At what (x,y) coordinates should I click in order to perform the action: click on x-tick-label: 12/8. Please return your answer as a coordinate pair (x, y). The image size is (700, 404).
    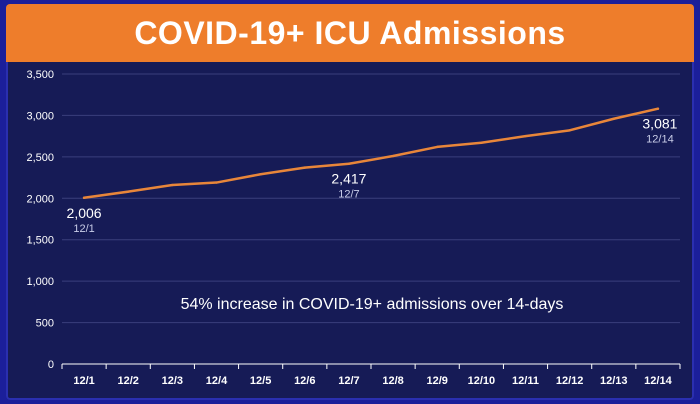
    Looking at the image, I should click on (392, 381).